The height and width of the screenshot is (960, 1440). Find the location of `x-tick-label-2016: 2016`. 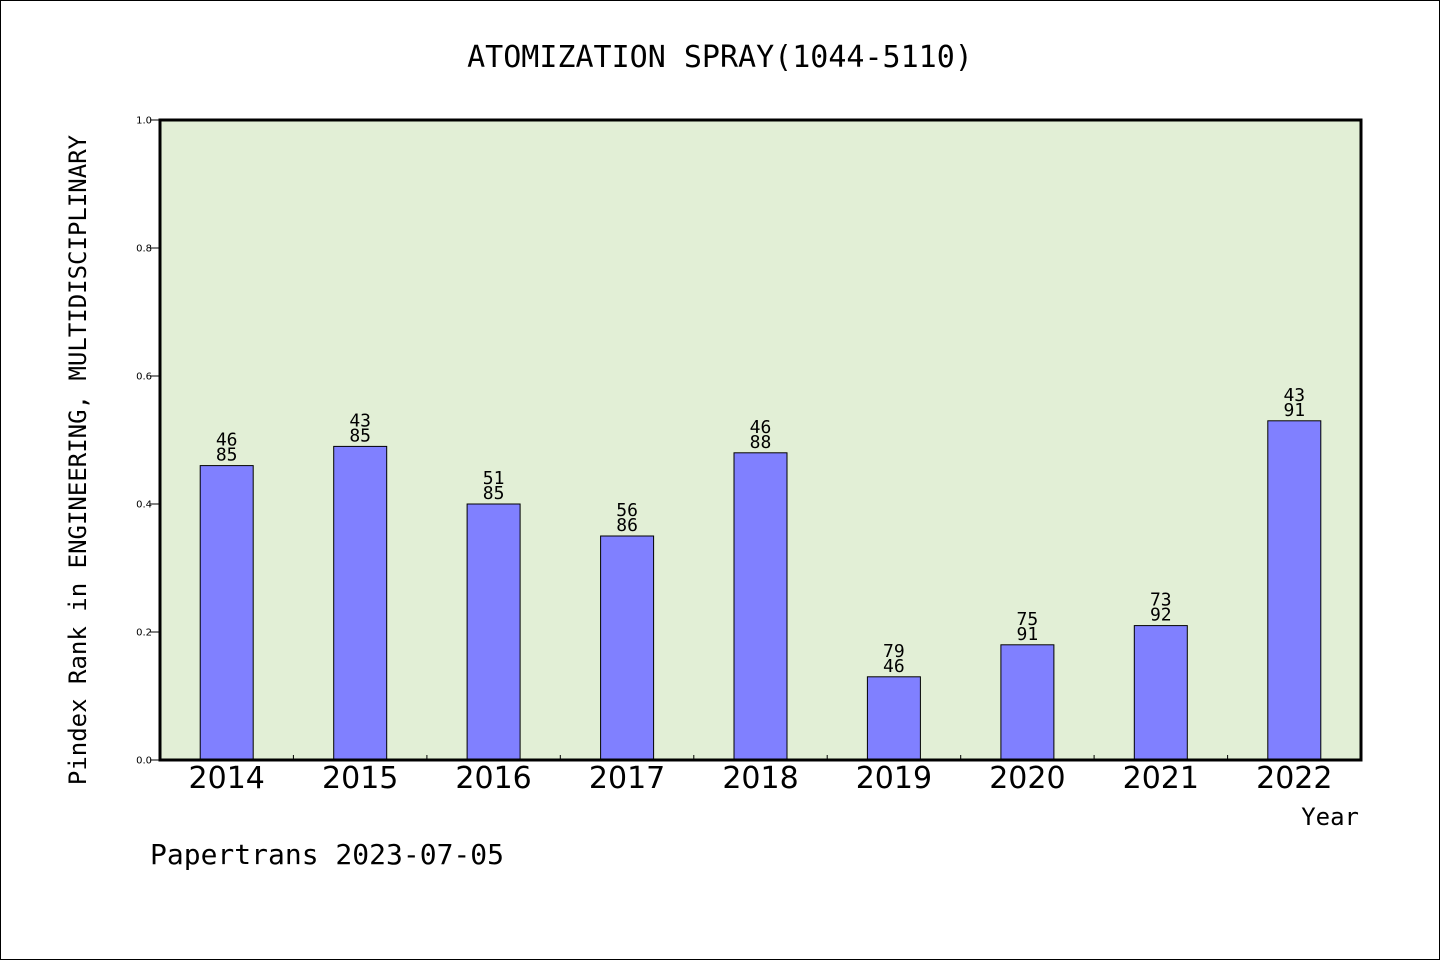

x-tick-label-2016: 2016 is located at coordinates (493, 778).